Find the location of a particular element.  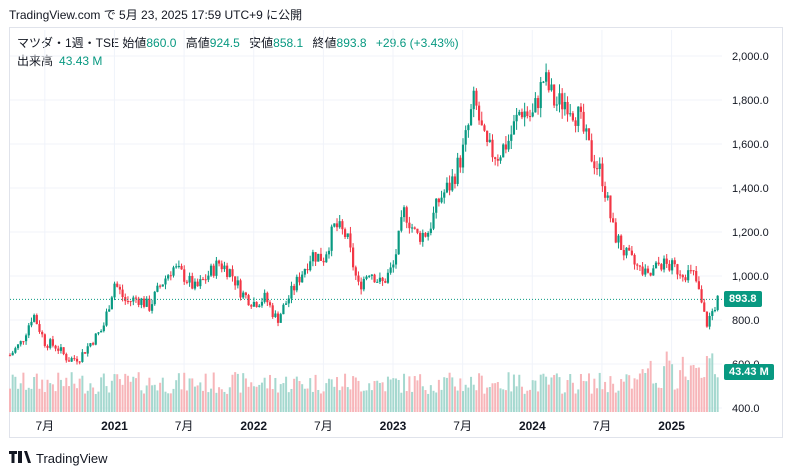

brand: TradingView is located at coordinates (58, 458).